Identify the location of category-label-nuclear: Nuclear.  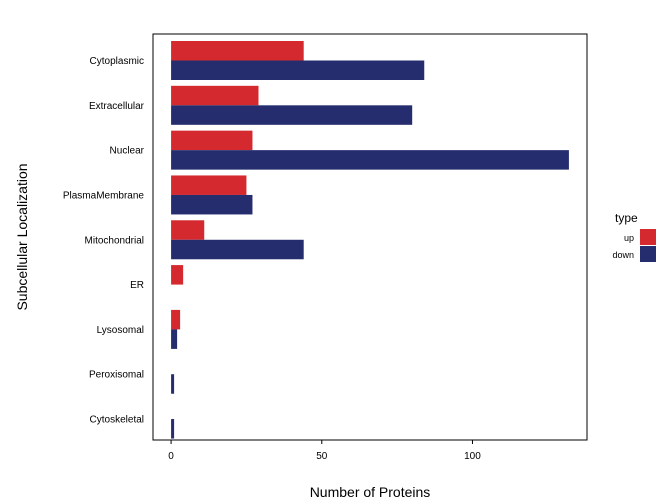
(127, 151).